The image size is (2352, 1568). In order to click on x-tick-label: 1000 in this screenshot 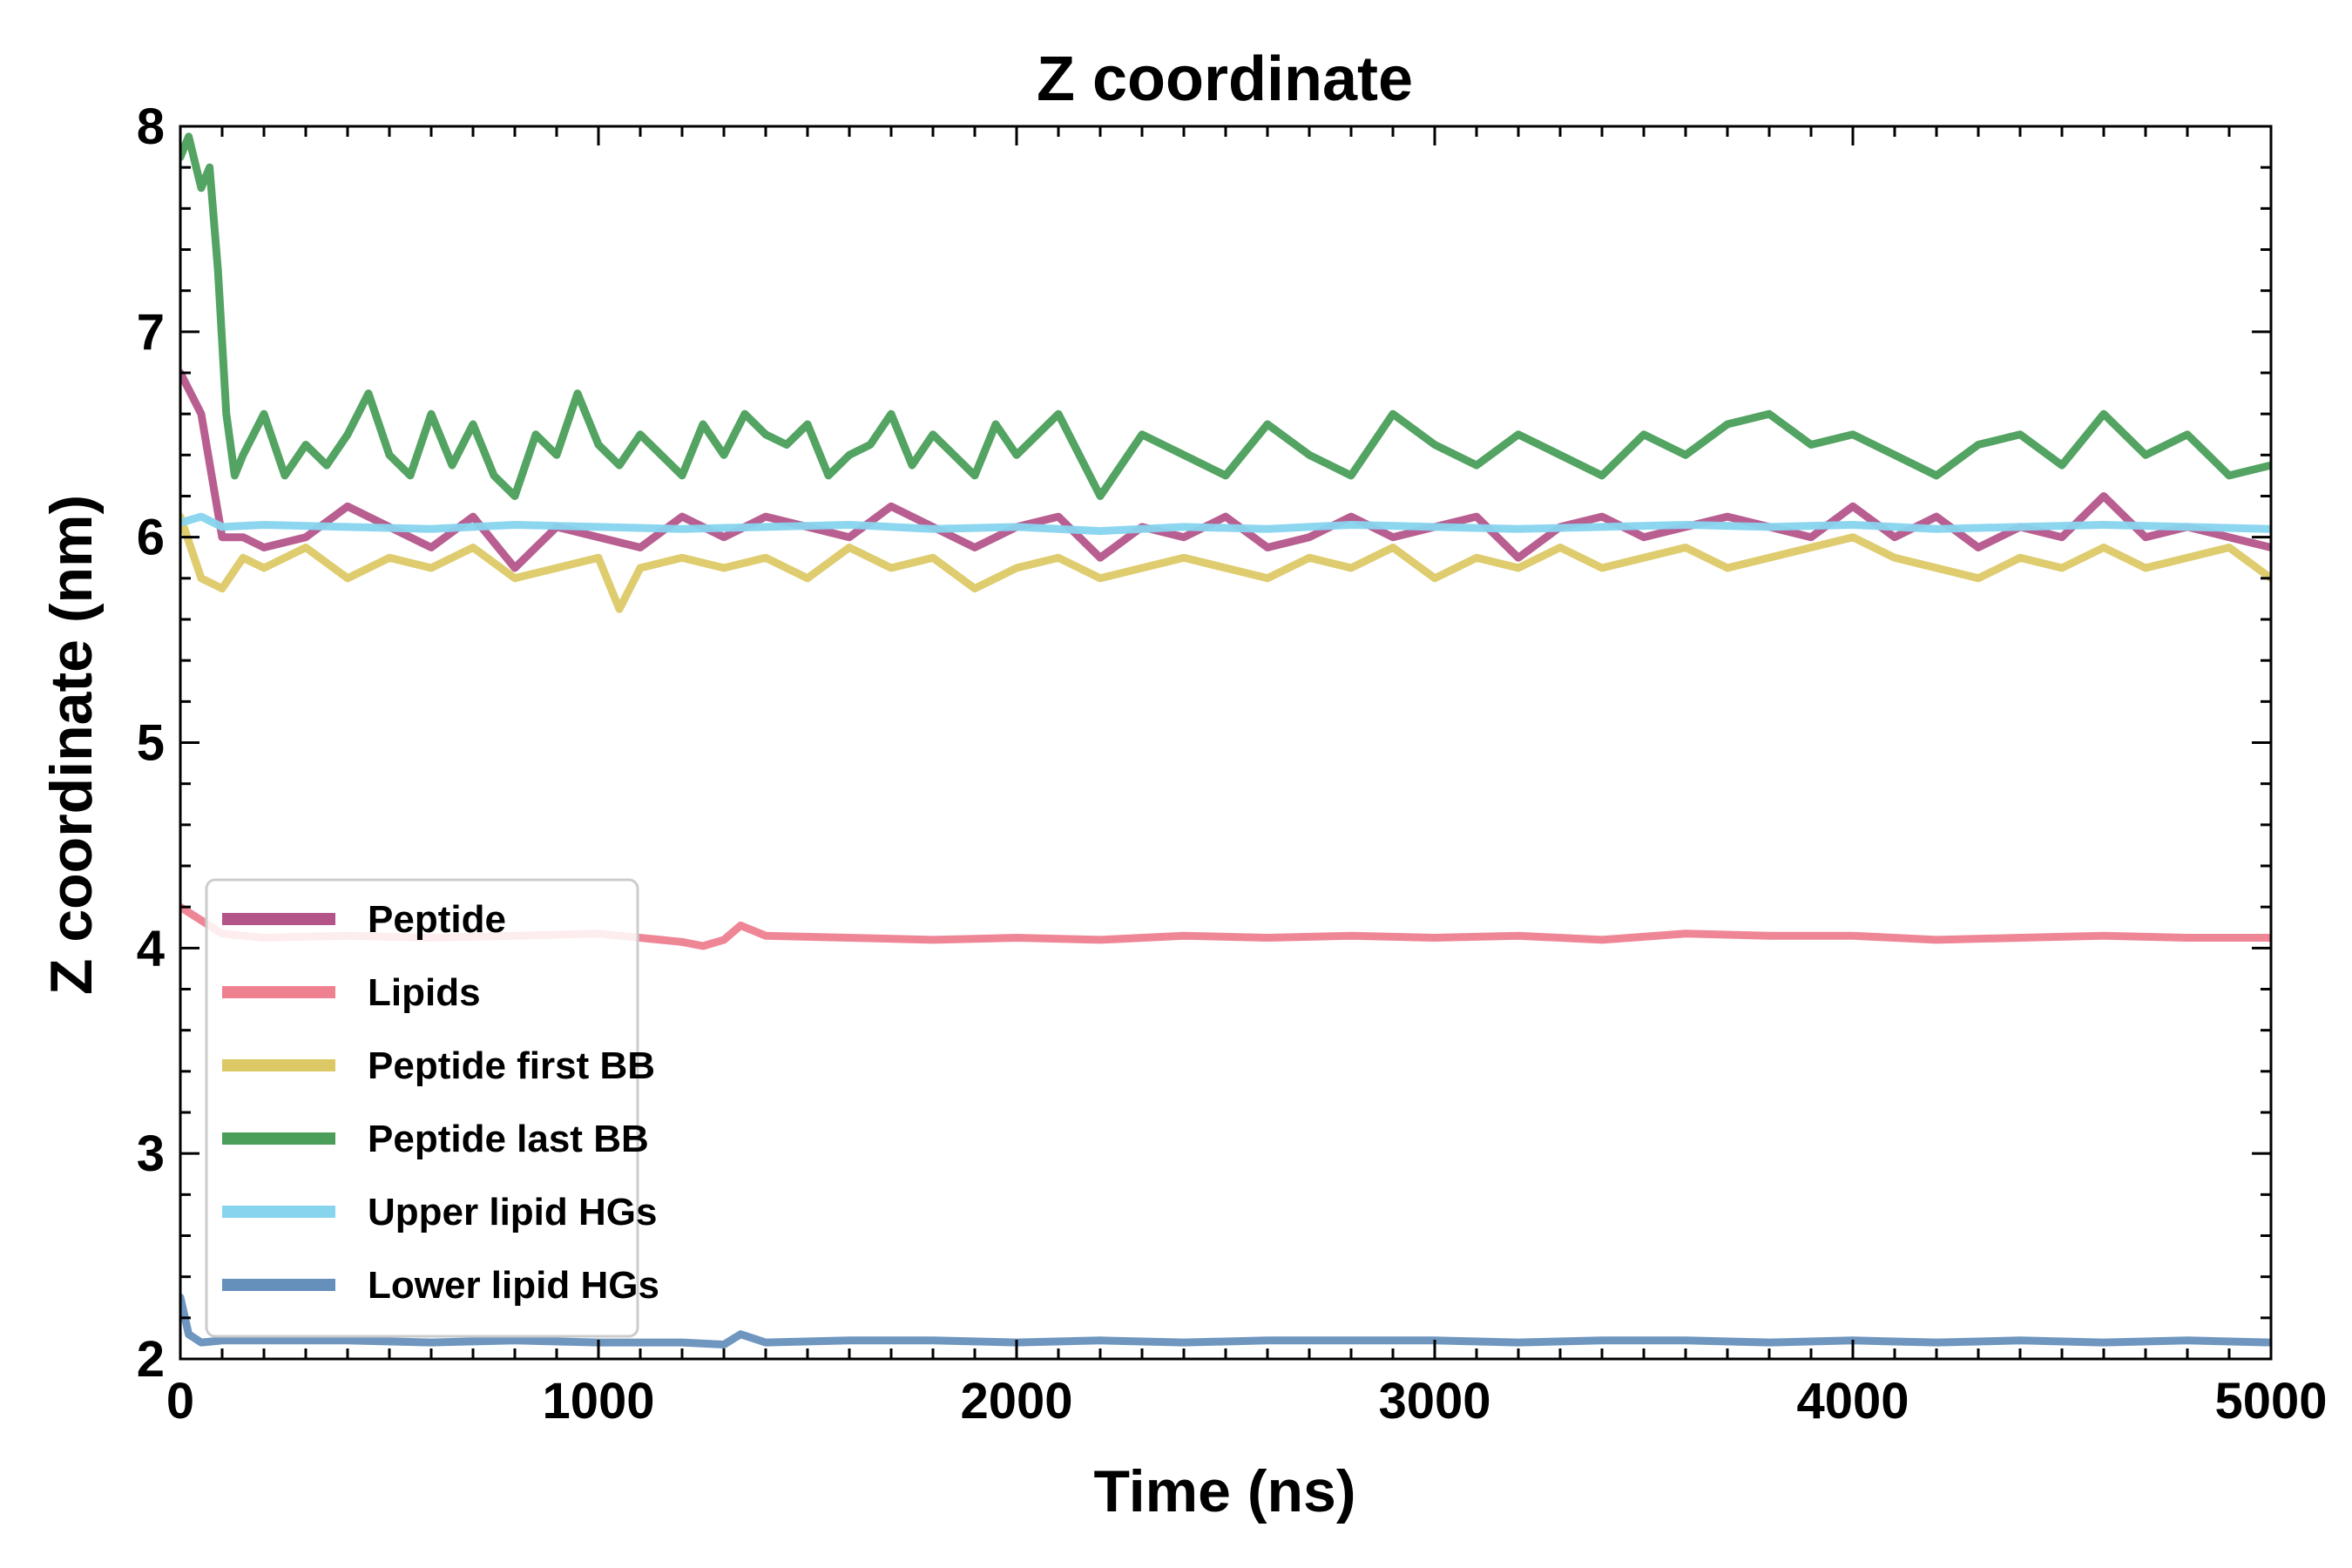, I will do `click(598, 1401)`.